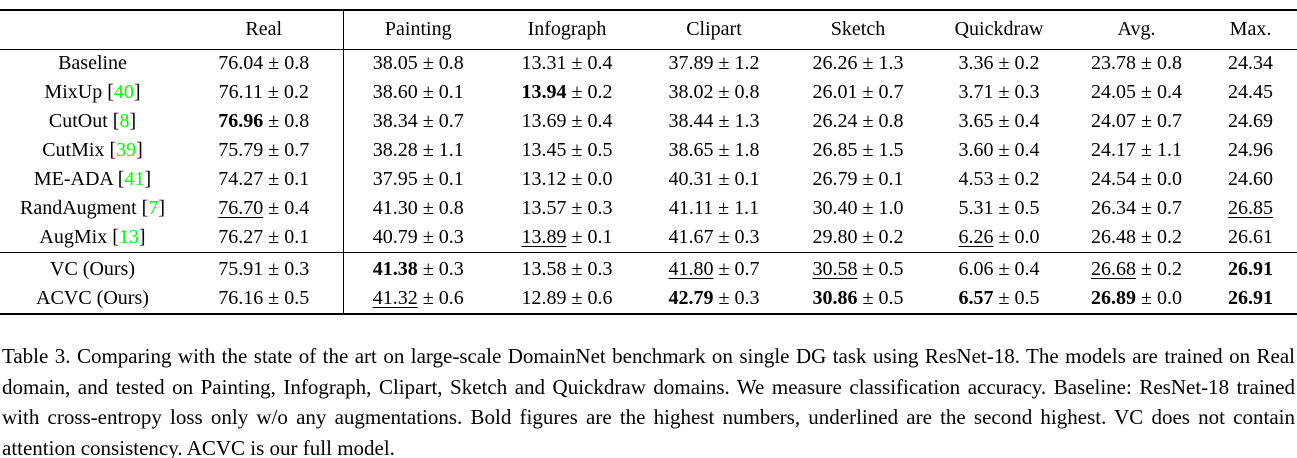  What do you see at coordinates (126, 150) in the screenshot?
I see `citation-link: 39` at bounding box center [126, 150].